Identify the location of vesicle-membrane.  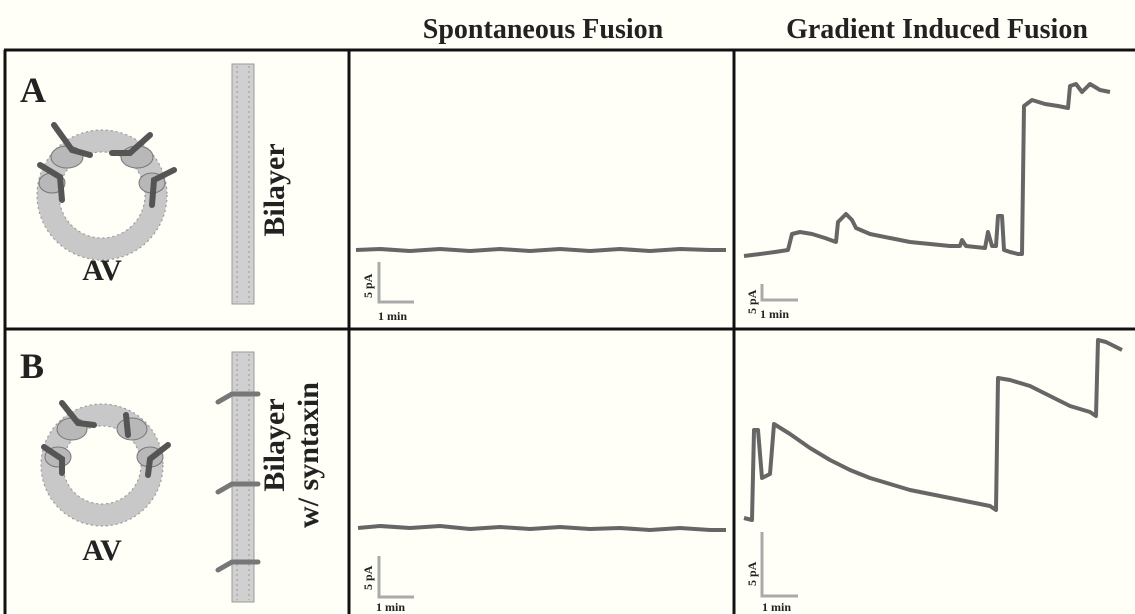
(102, 195).